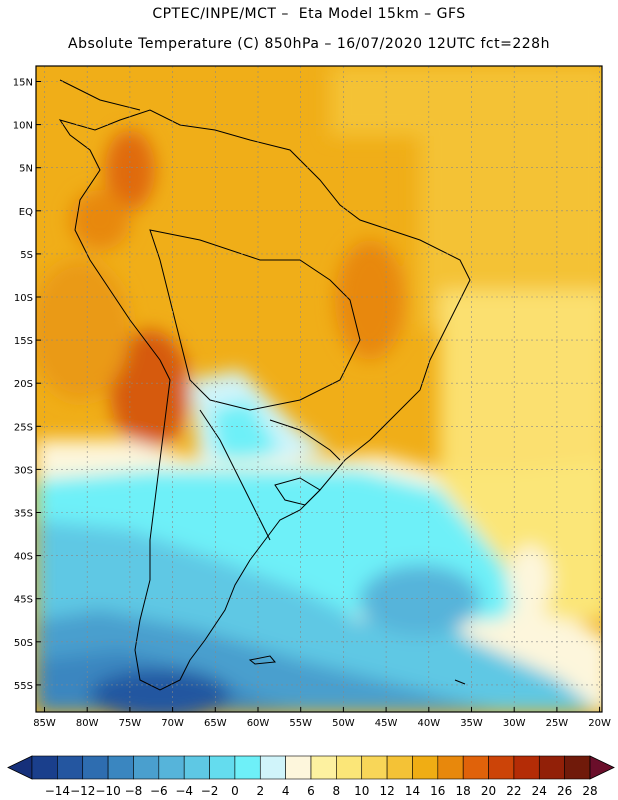 This screenshot has width=618, height=800. I want to click on lat-label: 35S, so click(23, 514).